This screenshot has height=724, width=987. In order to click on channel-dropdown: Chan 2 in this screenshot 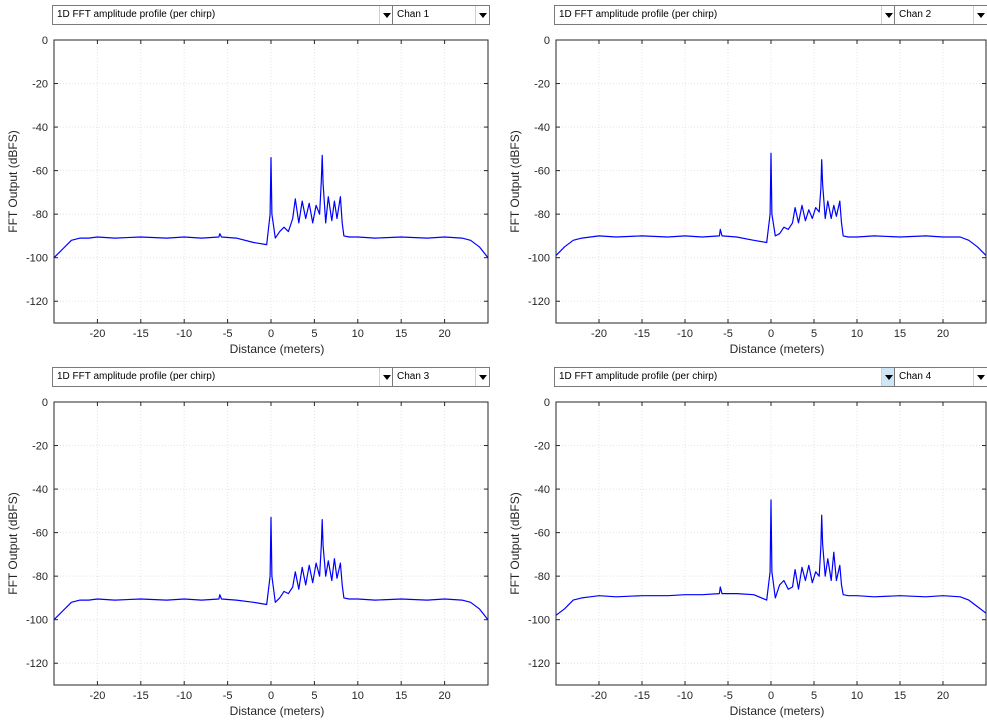, I will do `click(940, 15)`.